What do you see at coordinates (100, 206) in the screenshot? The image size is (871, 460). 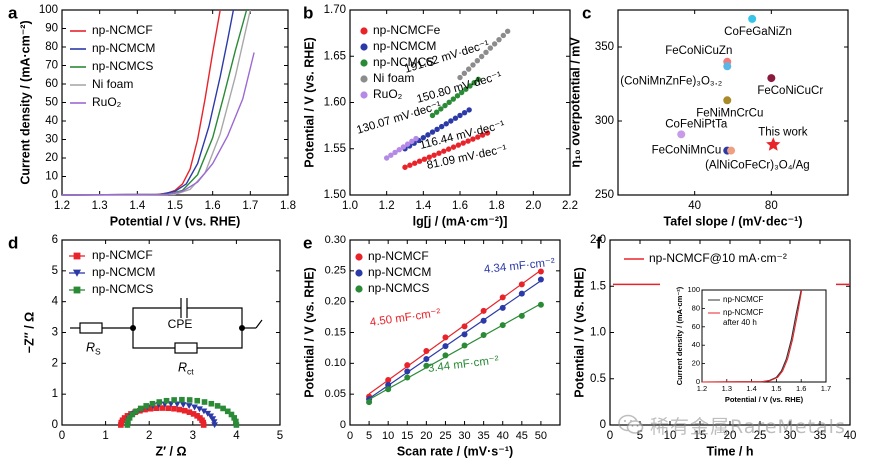 I see `x-tick-label: 1.3` at bounding box center [100, 206].